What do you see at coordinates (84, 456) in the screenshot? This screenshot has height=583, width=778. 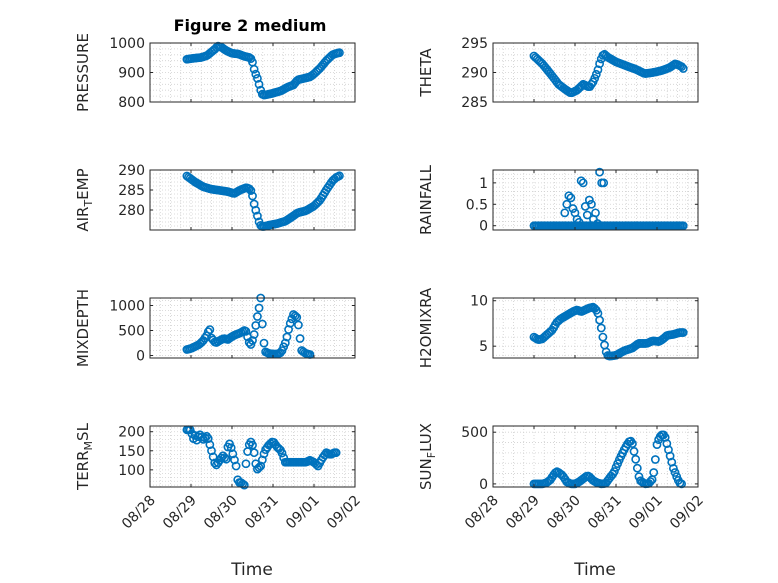 I see `y-axis-label-terrmsl: TERRMSL` at bounding box center [84, 456].